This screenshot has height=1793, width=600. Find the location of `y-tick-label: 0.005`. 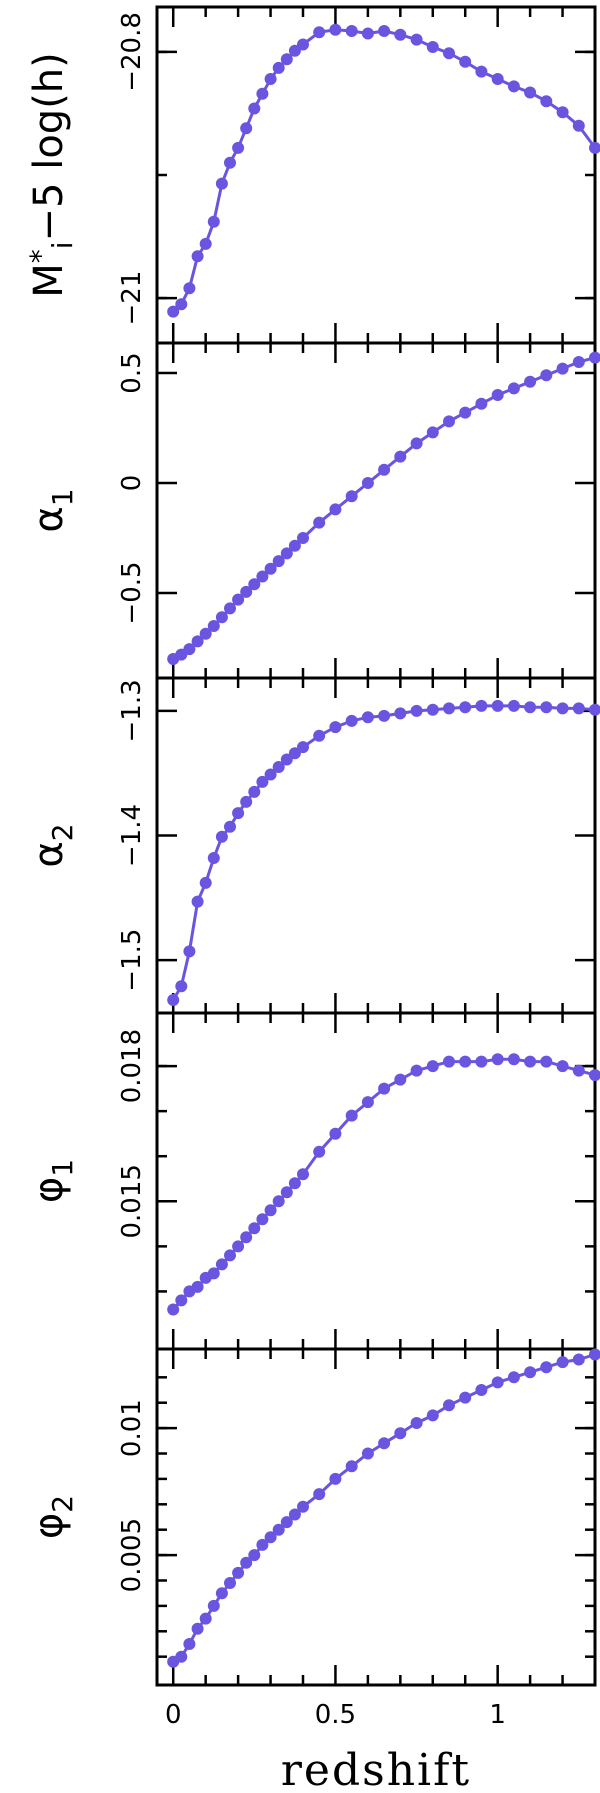

y-tick-label: 0.005 is located at coordinates (132, 1555).